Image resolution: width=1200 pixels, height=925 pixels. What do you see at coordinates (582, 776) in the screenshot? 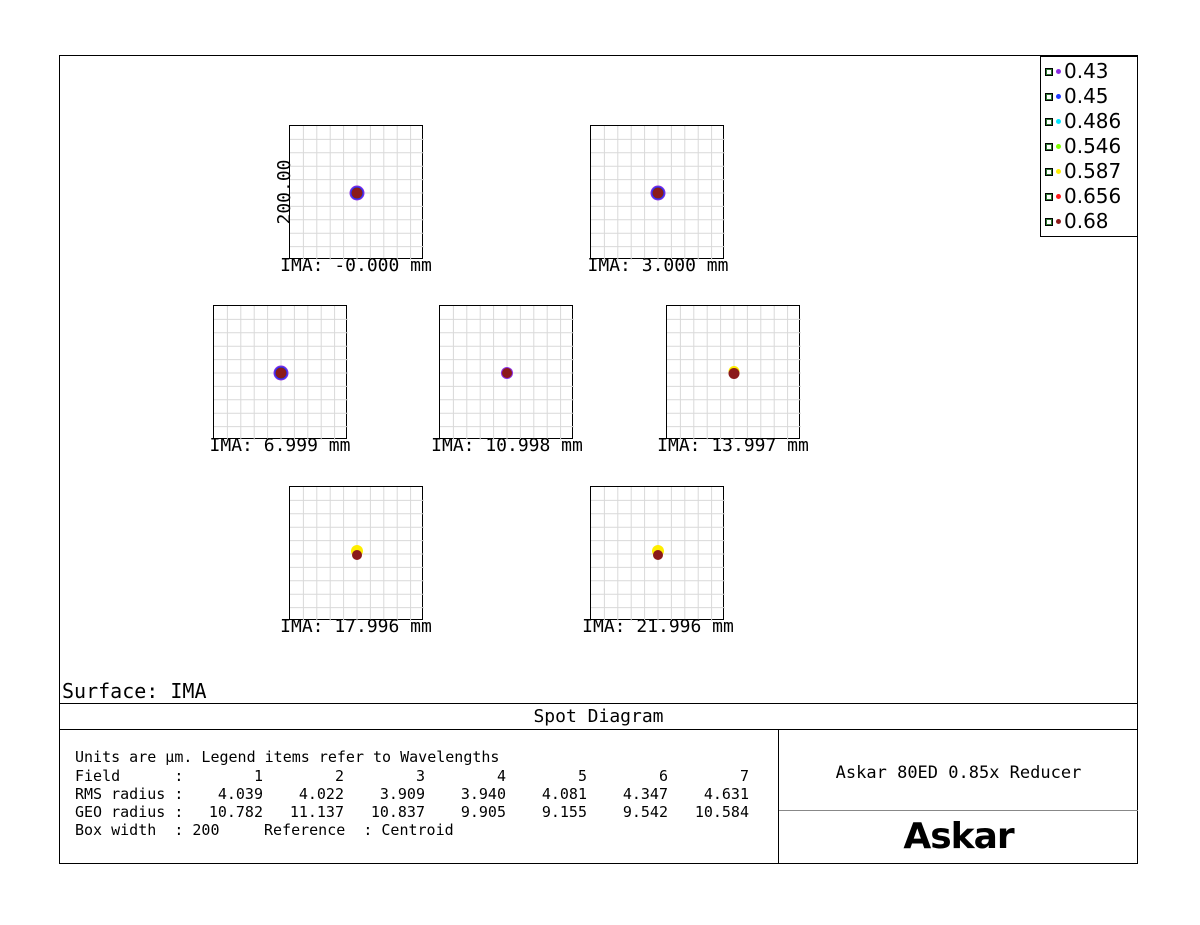
I see `table-cell: 5` at bounding box center [582, 776].